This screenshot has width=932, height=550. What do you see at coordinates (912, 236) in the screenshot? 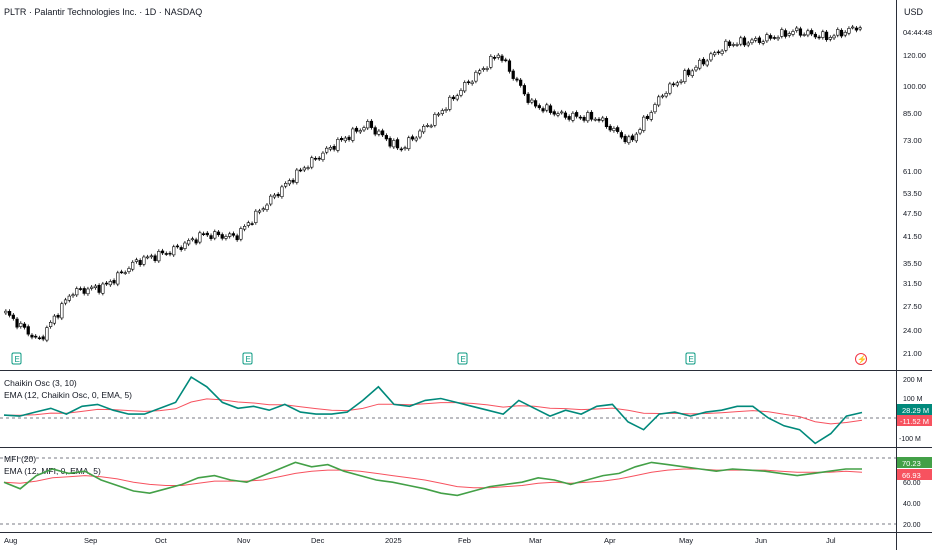
I see `price-tick: 41.50` at bounding box center [912, 236].